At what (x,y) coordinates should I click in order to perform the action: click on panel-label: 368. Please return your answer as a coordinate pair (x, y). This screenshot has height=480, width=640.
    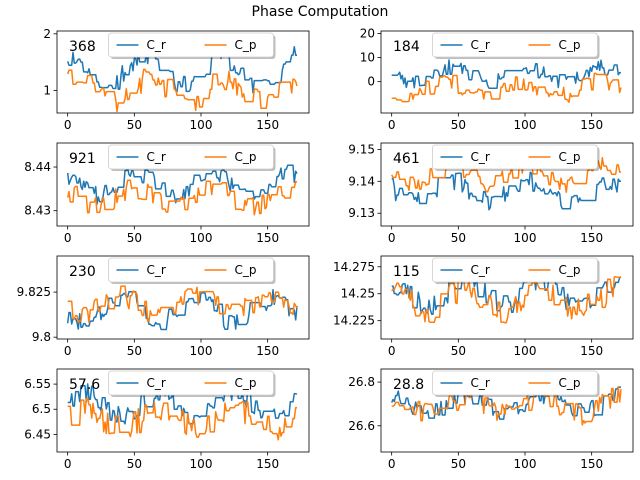
    Looking at the image, I should click on (82, 47).